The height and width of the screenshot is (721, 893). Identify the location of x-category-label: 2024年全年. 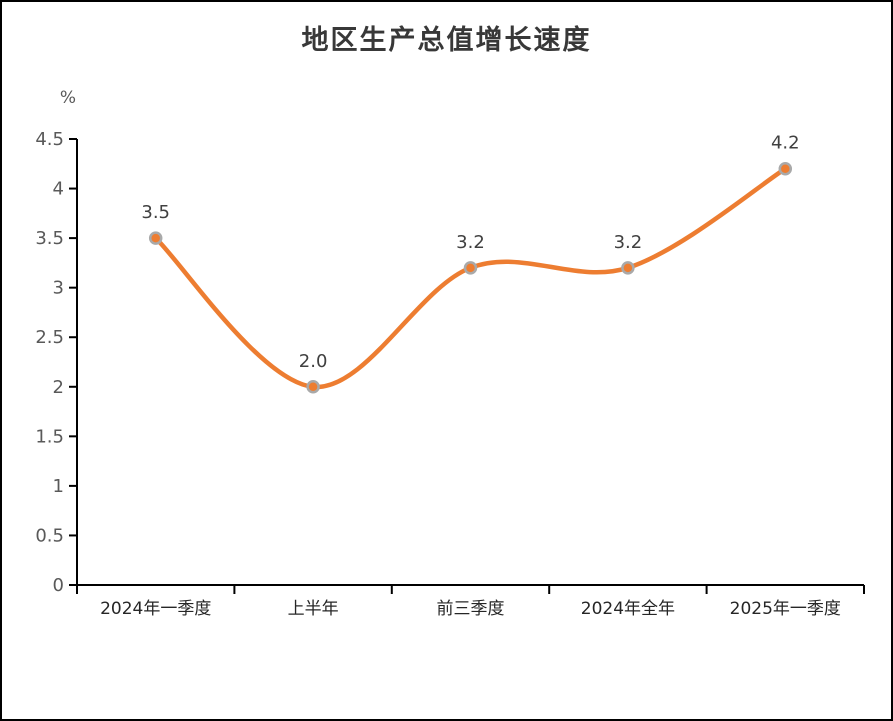
(628, 609).